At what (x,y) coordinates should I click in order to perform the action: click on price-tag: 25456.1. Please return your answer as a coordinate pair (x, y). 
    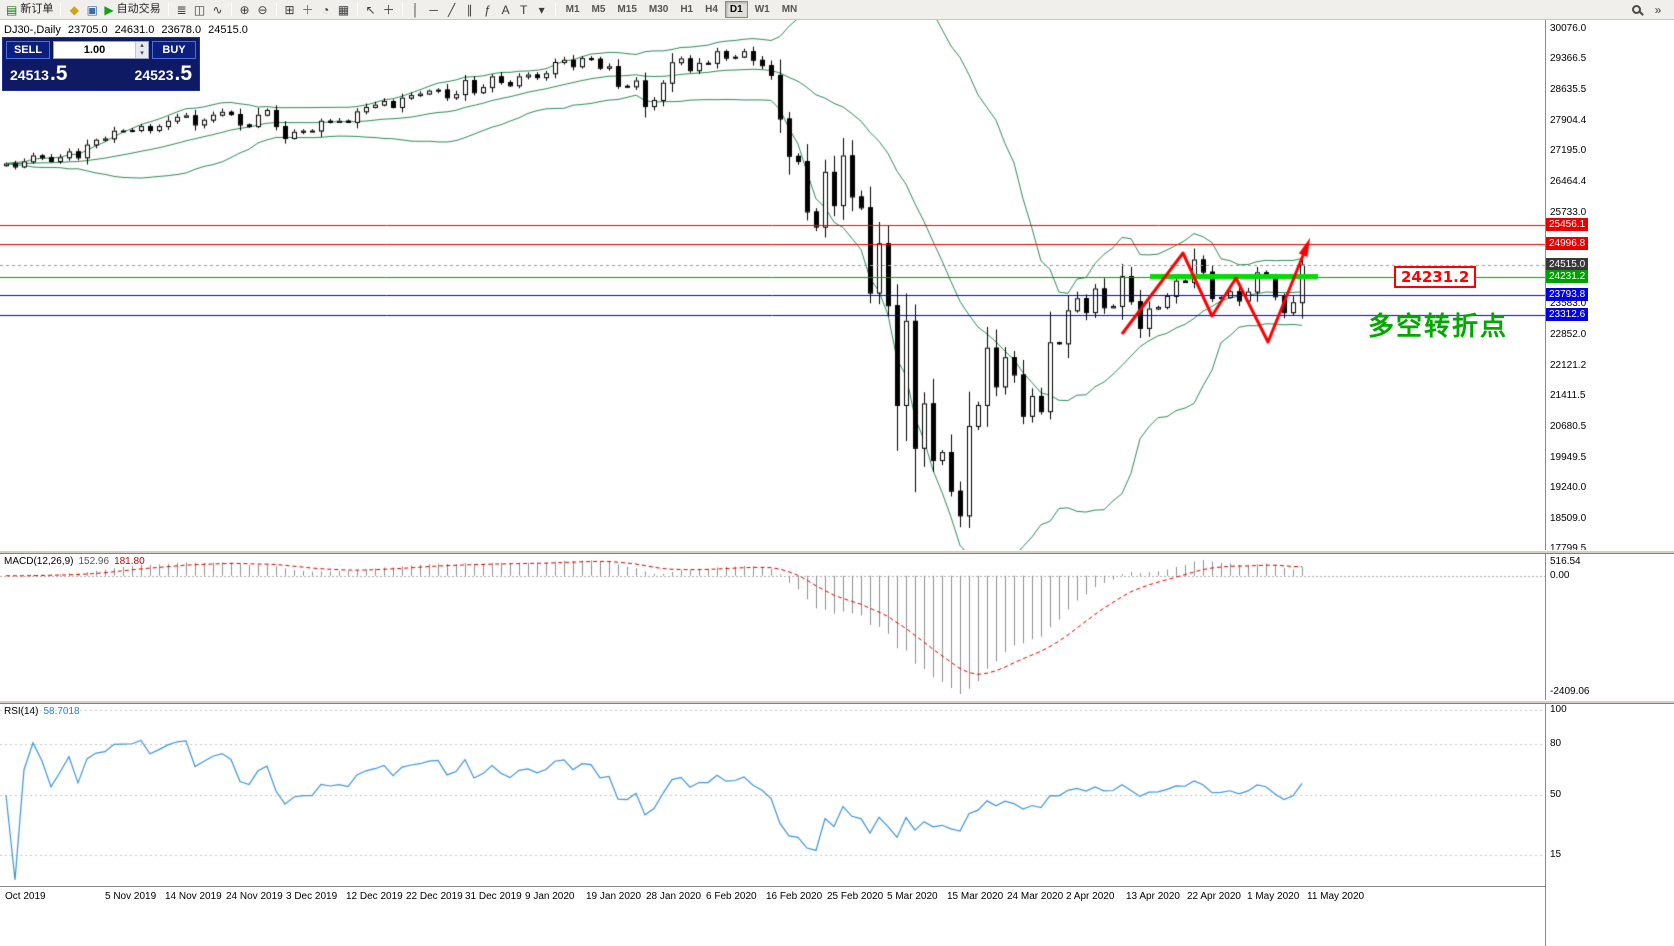
    Looking at the image, I should click on (1567, 224).